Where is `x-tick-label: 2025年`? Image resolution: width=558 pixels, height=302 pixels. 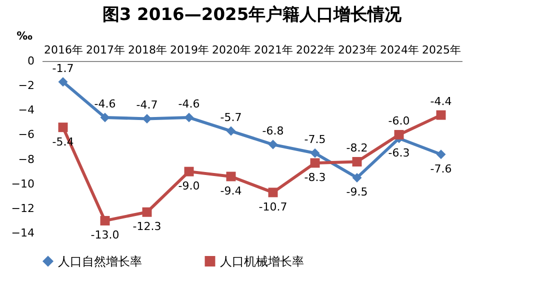 x-tick-label: 2025年 is located at coordinates (441, 50).